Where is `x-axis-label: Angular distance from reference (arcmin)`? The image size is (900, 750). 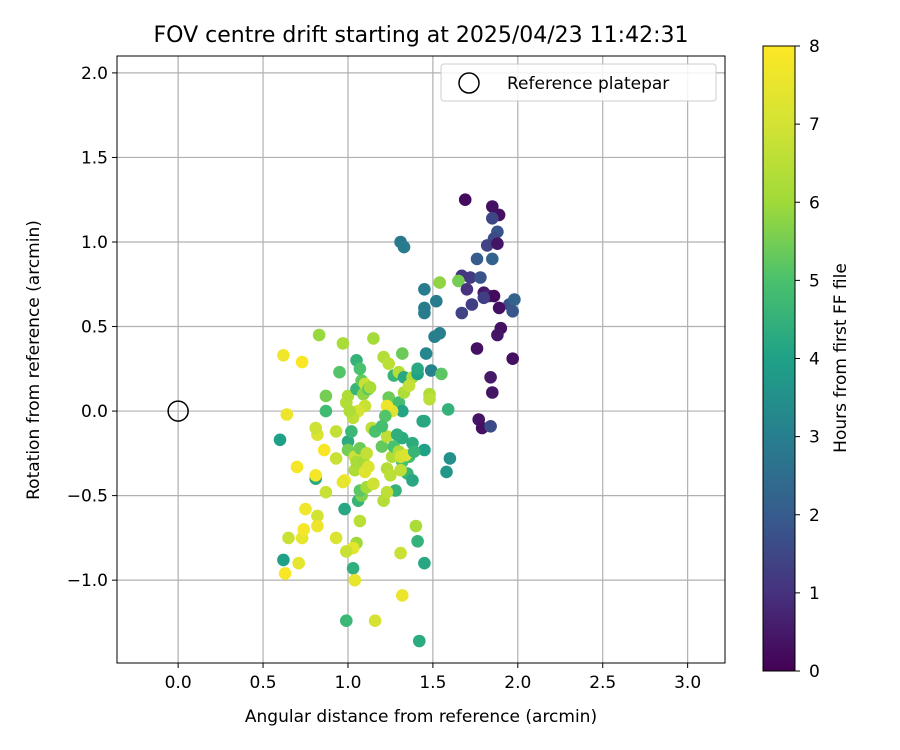
x-axis-label: Angular distance from reference (arcmin) is located at coordinates (421, 717).